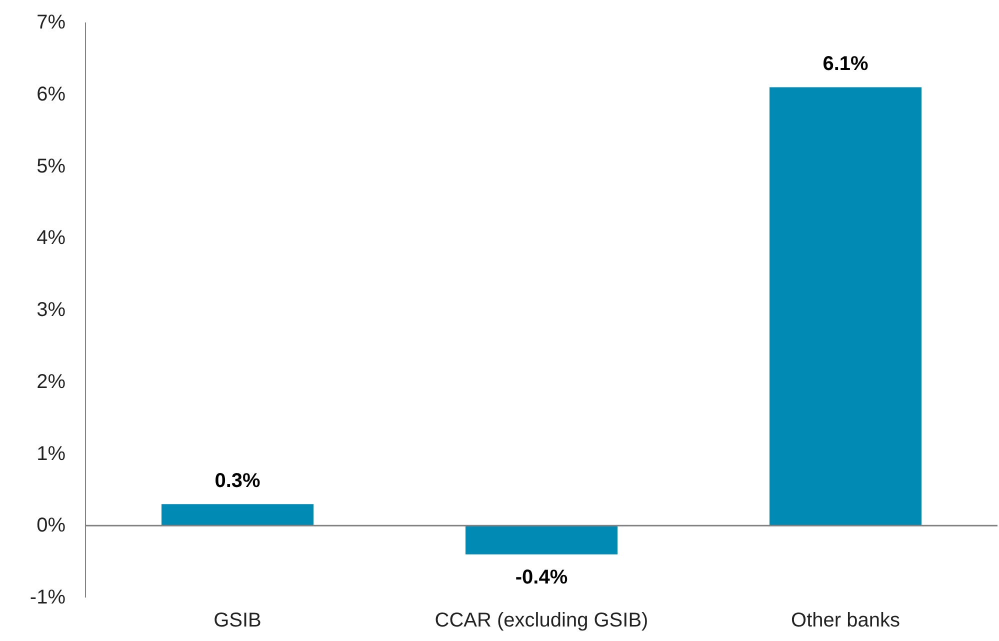 This screenshot has height=641, width=999. I want to click on y-tick-label: -1%, so click(48, 597).